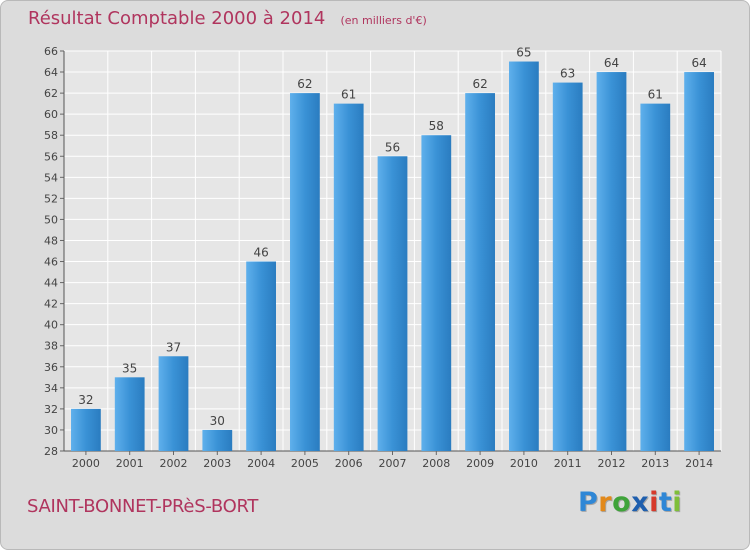 This screenshot has width=750, height=550. What do you see at coordinates (655, 463) in the screenshot?
I see `x-tick-label: 2013` at bounding box center [655, 463].